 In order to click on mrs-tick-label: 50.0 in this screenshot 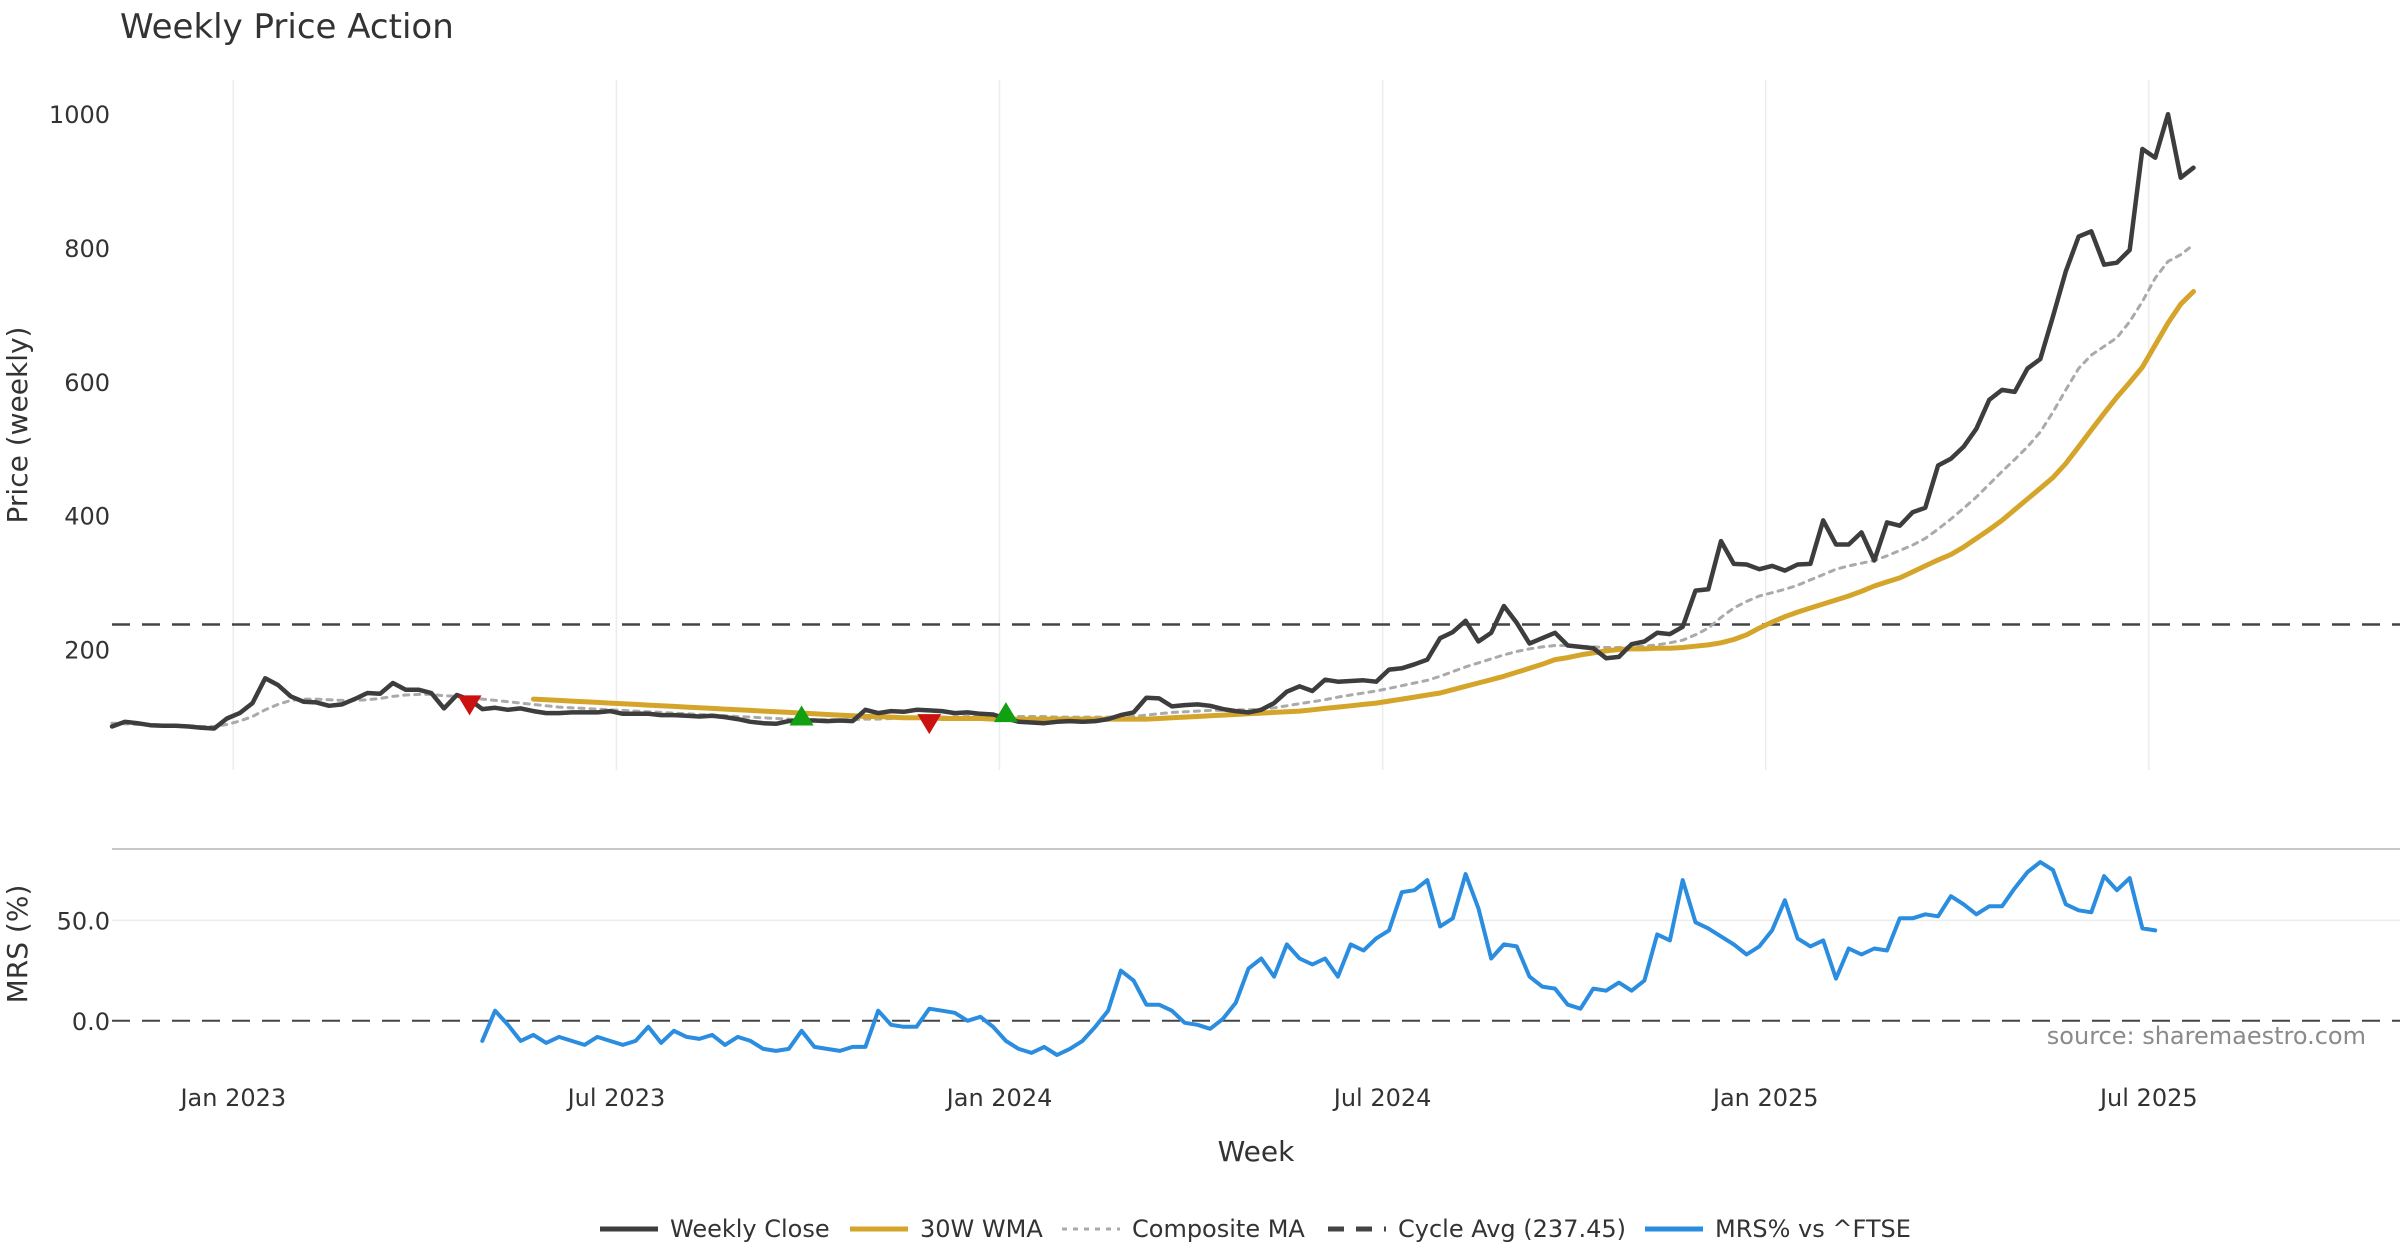, I will do `click(83, 921)`.